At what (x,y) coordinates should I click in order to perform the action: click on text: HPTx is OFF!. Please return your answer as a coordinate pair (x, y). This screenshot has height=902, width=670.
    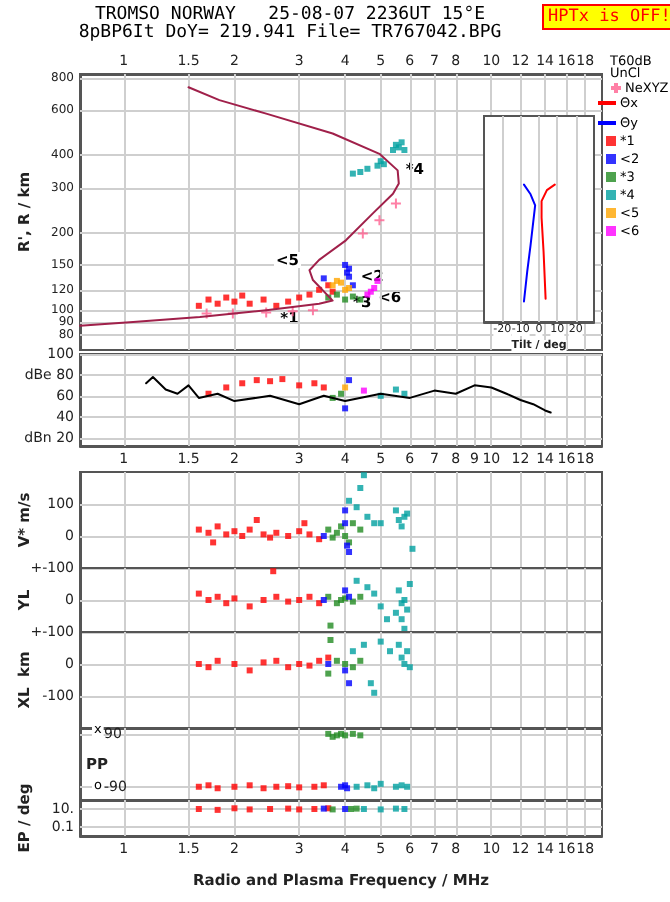
    Looking at the image, I should click on (609, 17).